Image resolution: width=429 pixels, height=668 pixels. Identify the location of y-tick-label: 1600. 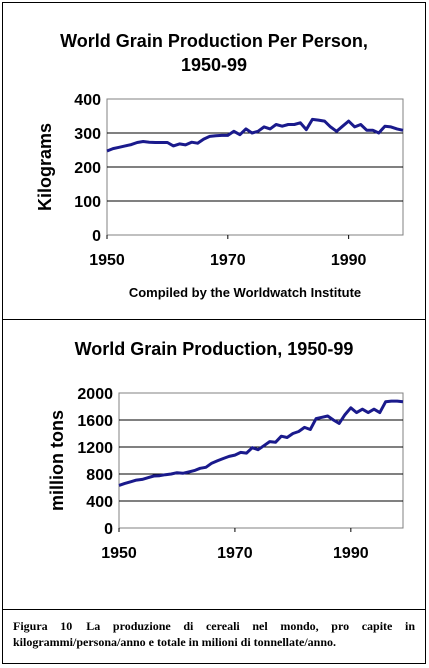
(95, 421).